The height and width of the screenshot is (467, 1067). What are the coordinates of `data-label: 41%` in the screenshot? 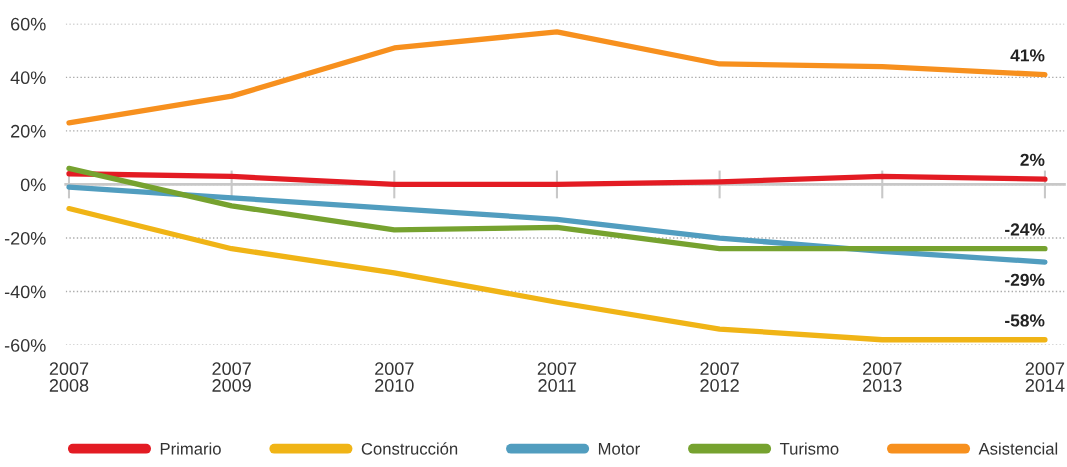 It's located at (1027, 55).